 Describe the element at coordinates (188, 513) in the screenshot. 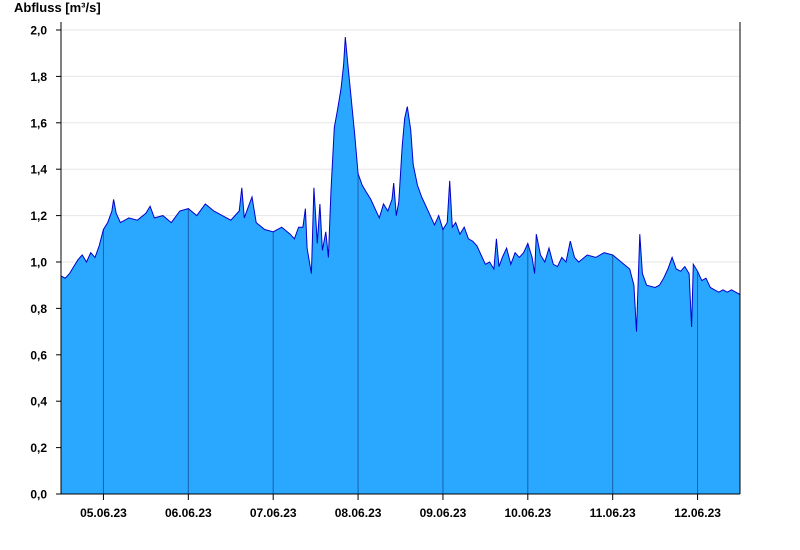

I see `x-tick-label: 06.06.23` at that location.